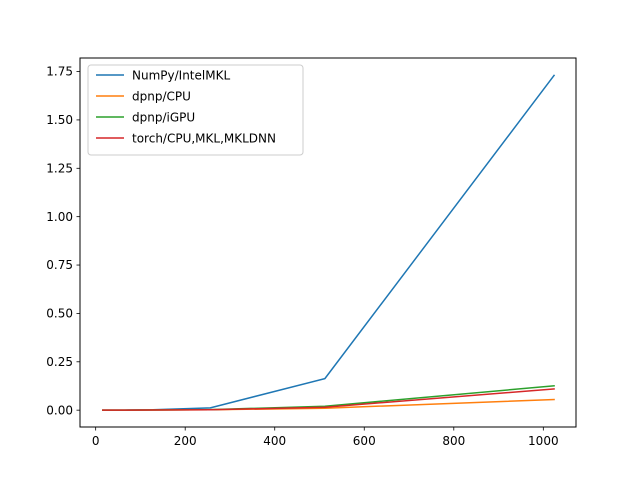  I want to click on y-tick-label: 0.50, so click(59, 314).